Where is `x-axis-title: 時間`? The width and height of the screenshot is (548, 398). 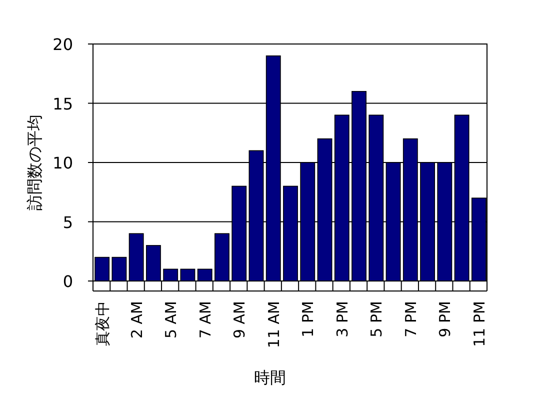 x-axis-title: 時間 is located at coordinates (270, 377).